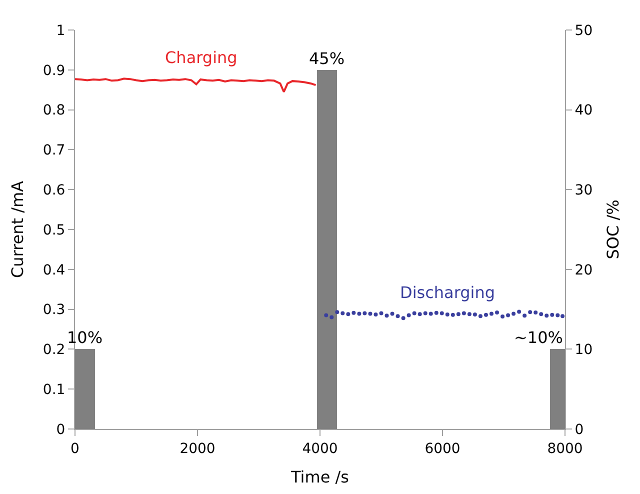  Describe the element at coordinates (319, 477) in the screenshot. I see `x-axis-title: Time /s` at that location.